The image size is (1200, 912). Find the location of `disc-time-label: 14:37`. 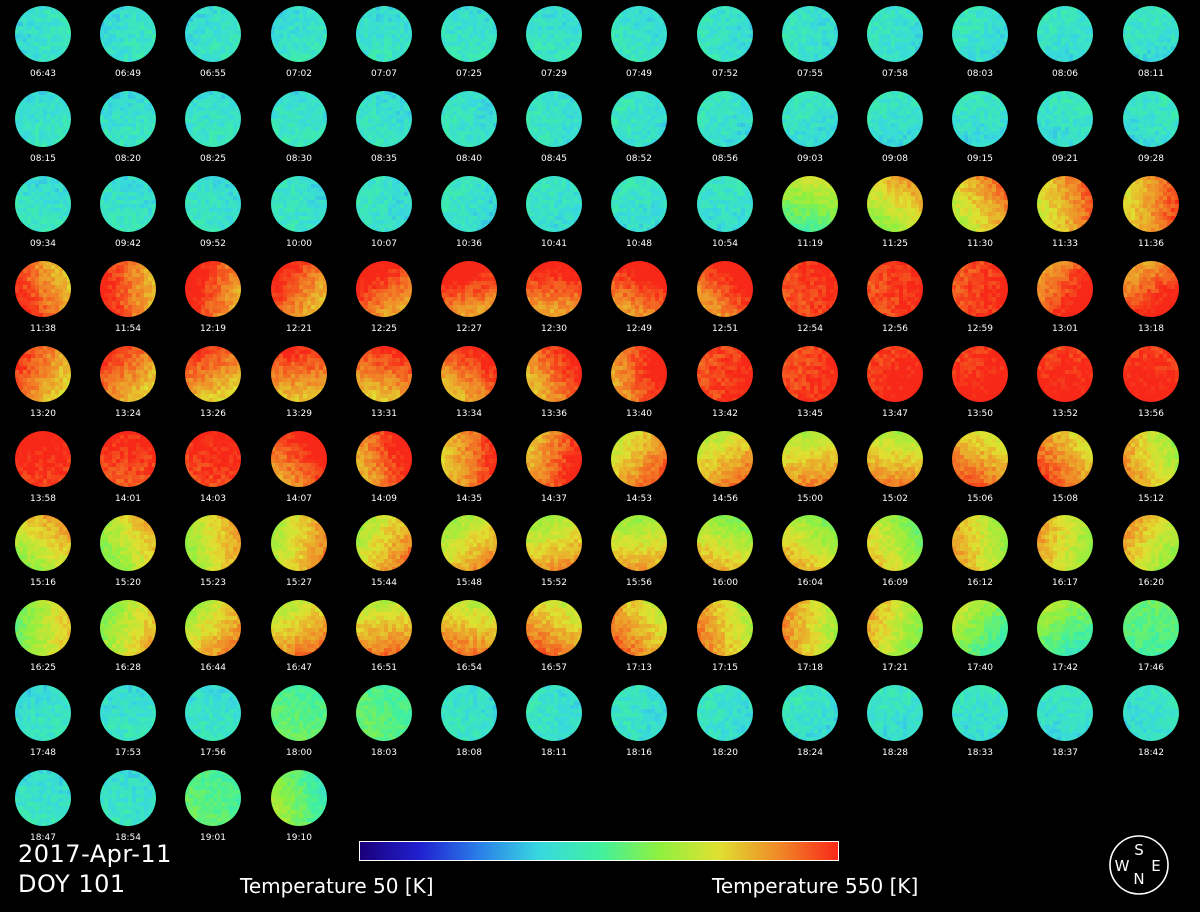

disc-time-label: 14:37 is located at coordinates (554, 499).